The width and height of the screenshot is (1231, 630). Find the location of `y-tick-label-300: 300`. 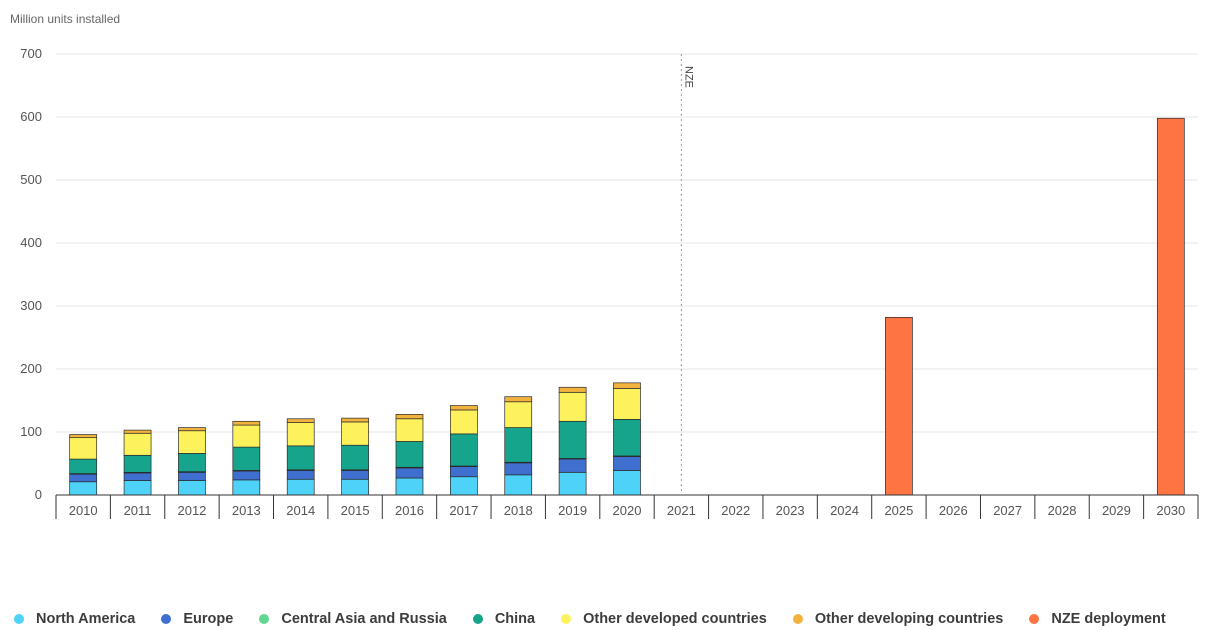

y-tick-label-300: 300 is located at coordinates (31, 305).